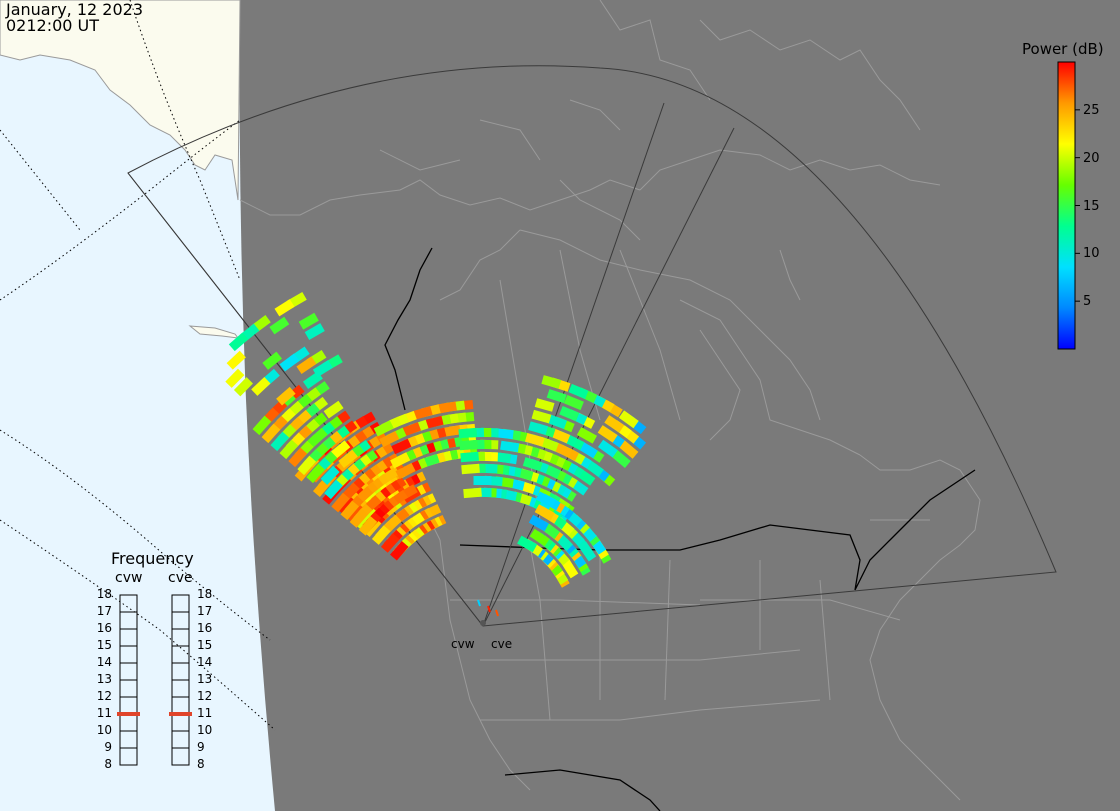  What do you see at coordinates (180, 714) in the screenshot?
I see `frequency-marker-cve` at bounding box center [180, 714].